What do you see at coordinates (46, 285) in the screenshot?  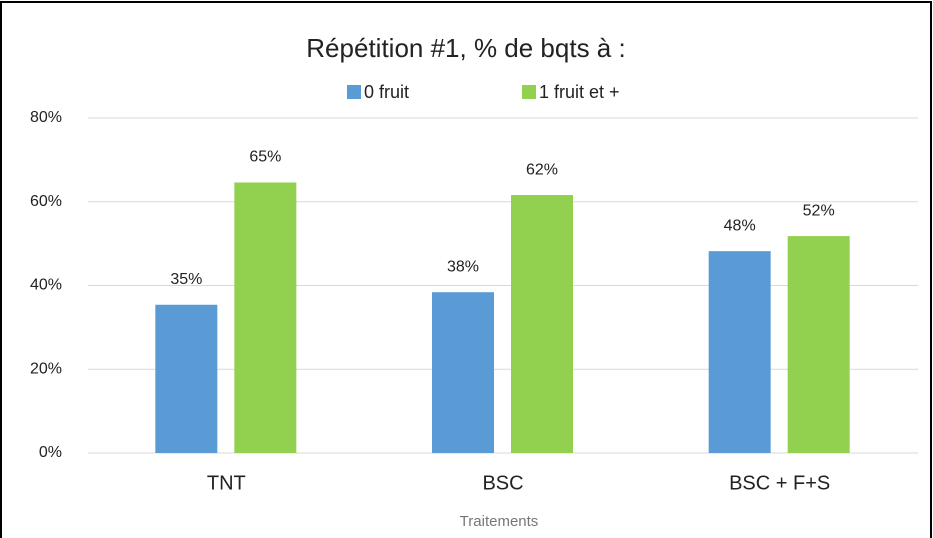 I see `y-tick-label: 40%` at bounding box center [46, 285].